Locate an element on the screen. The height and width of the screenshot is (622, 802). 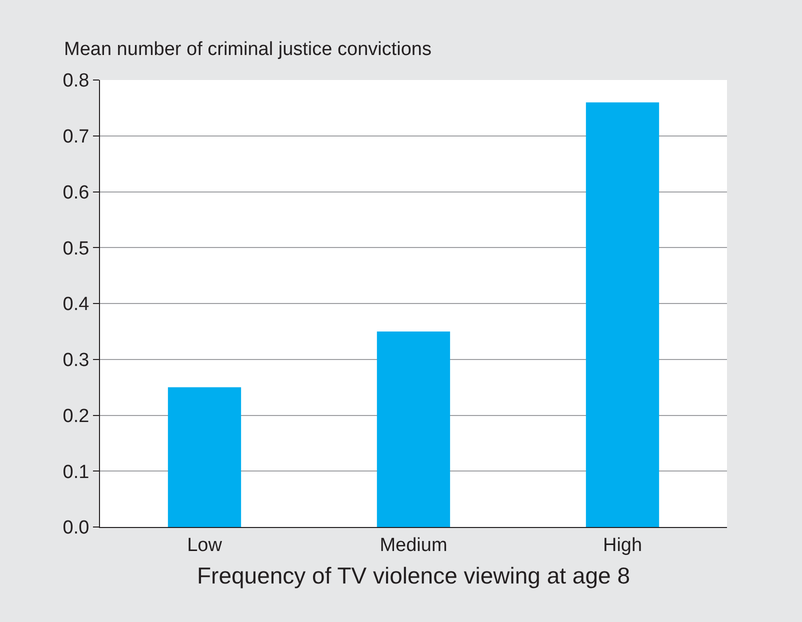
x-tick-label: High is located at coordinates (622, 545).